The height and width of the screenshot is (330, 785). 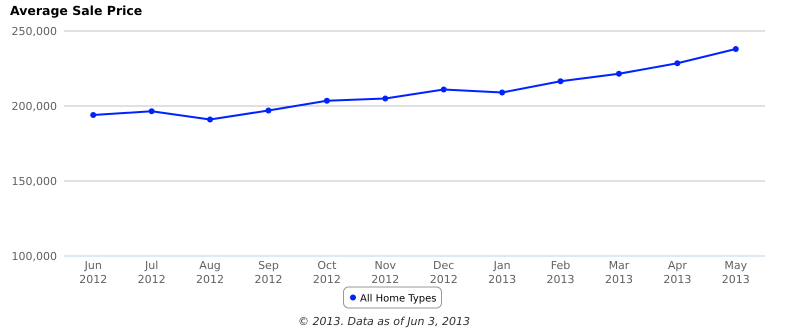 What do you see at coordinates (384, 321) in the screenshot?
I see `text: © 2013. Data as of Jun 3, 2013` at bounding box center [384, 321].